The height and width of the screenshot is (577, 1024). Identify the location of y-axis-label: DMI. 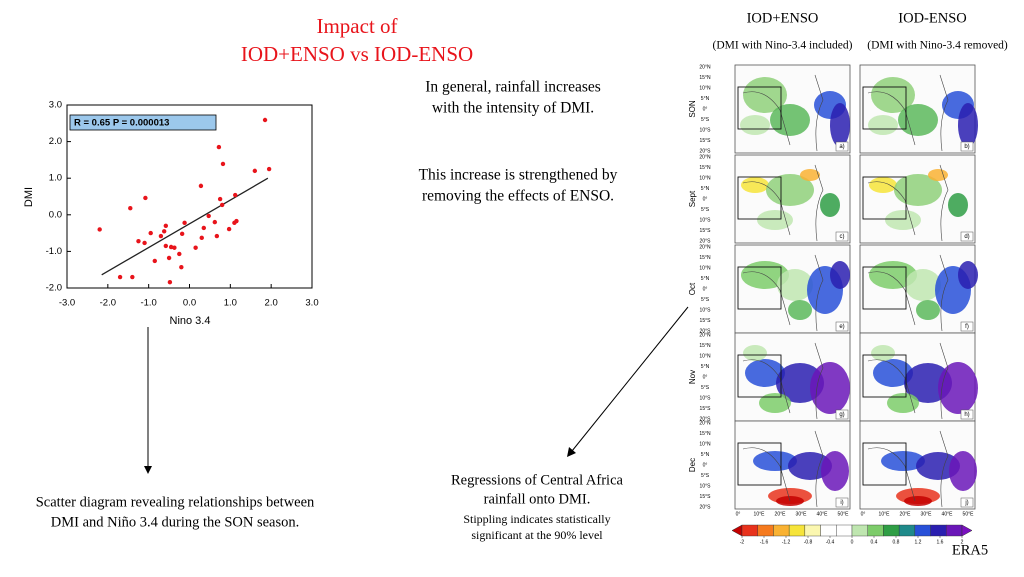
(29, 197).